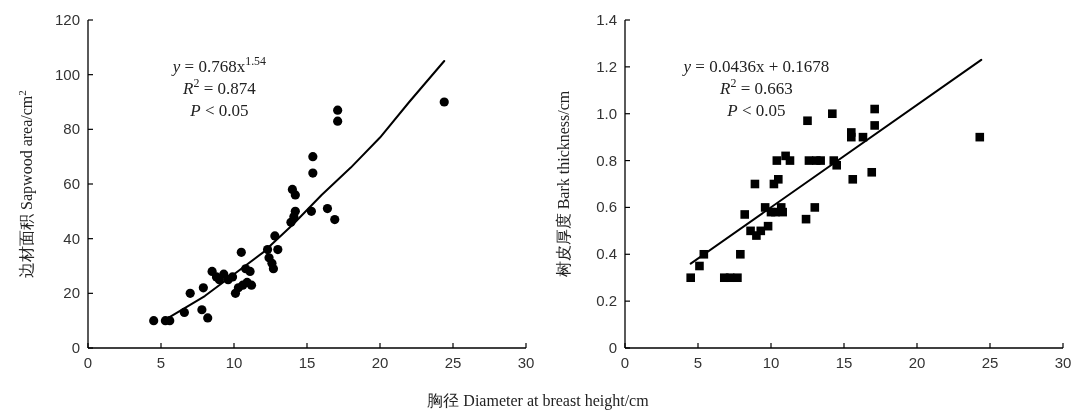  I want to click on y-tick-label: 40, so click(71, 238).